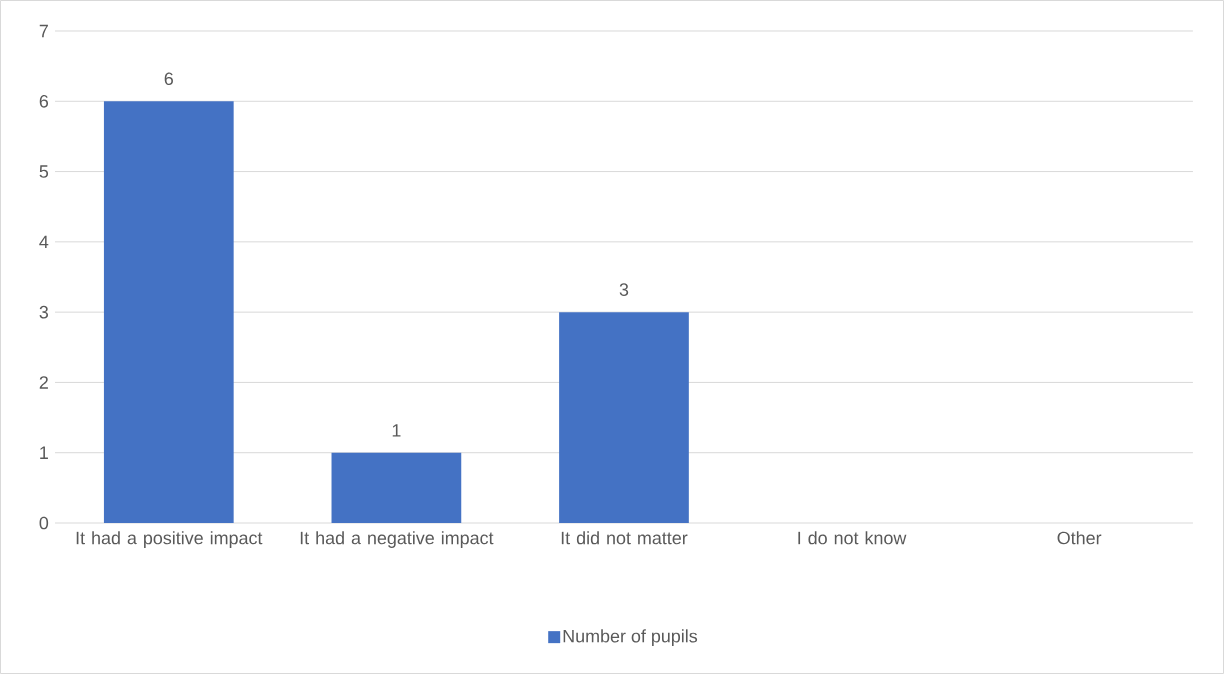  I want to click on x-tick-label: It had a negative impact, so click(397, 539).